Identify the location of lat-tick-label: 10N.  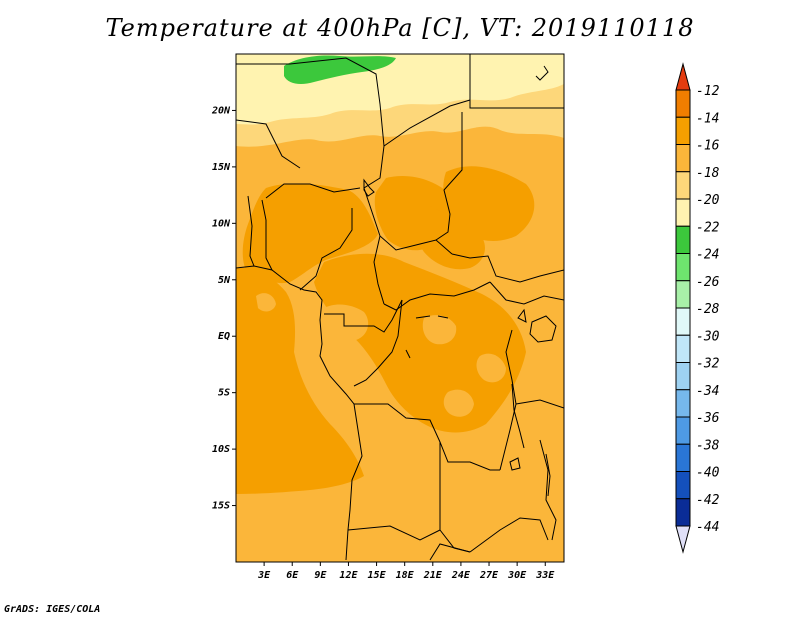
(221, 223).